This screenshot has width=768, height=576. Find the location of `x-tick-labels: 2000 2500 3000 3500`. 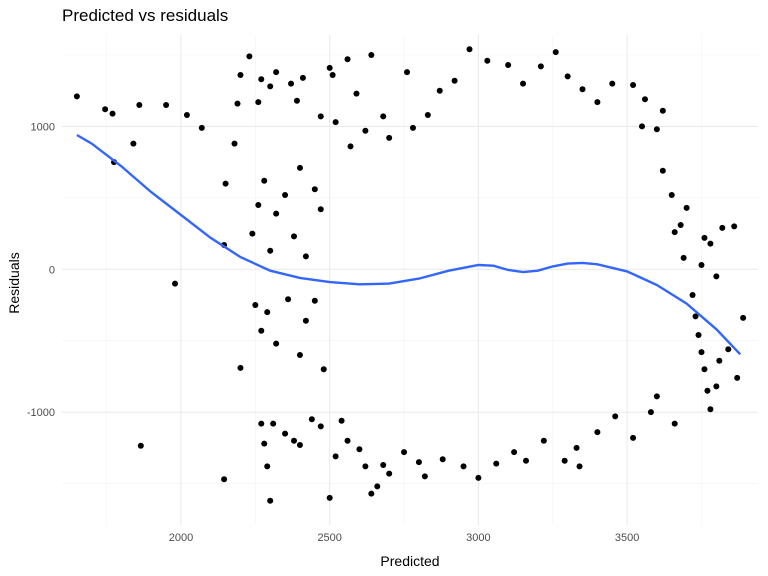

x-tick-labels: 2000 2500 3000 3500 is located at coordinates (404, 538).